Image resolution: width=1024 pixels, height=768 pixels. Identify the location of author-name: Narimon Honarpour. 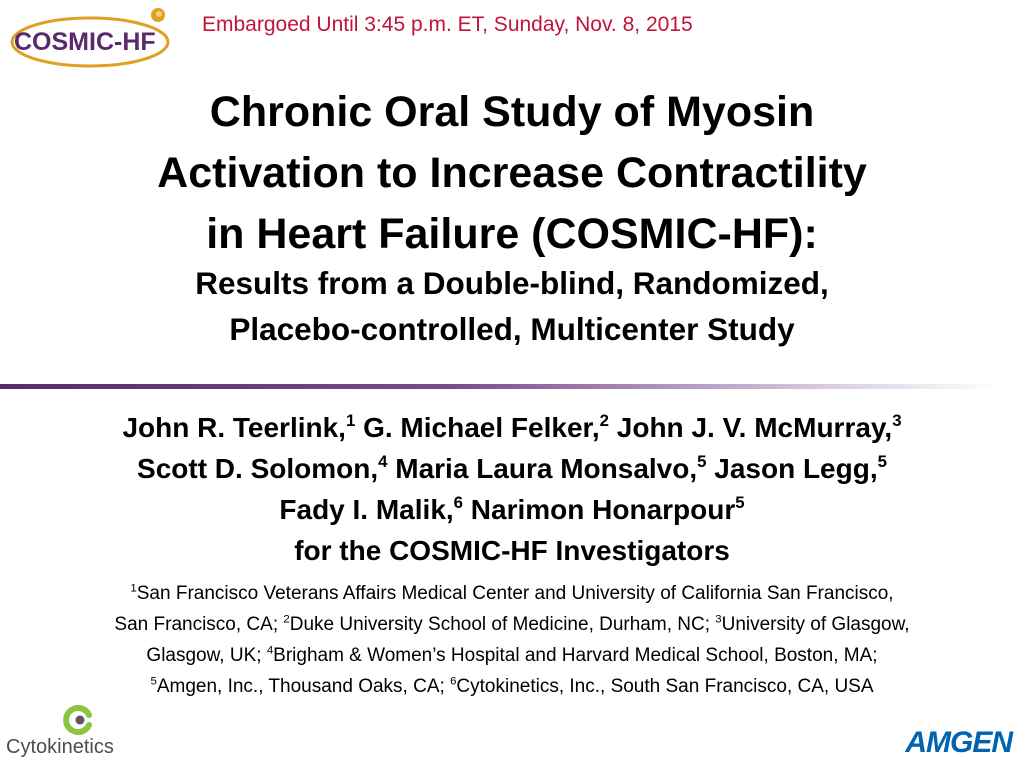
(599, 509).